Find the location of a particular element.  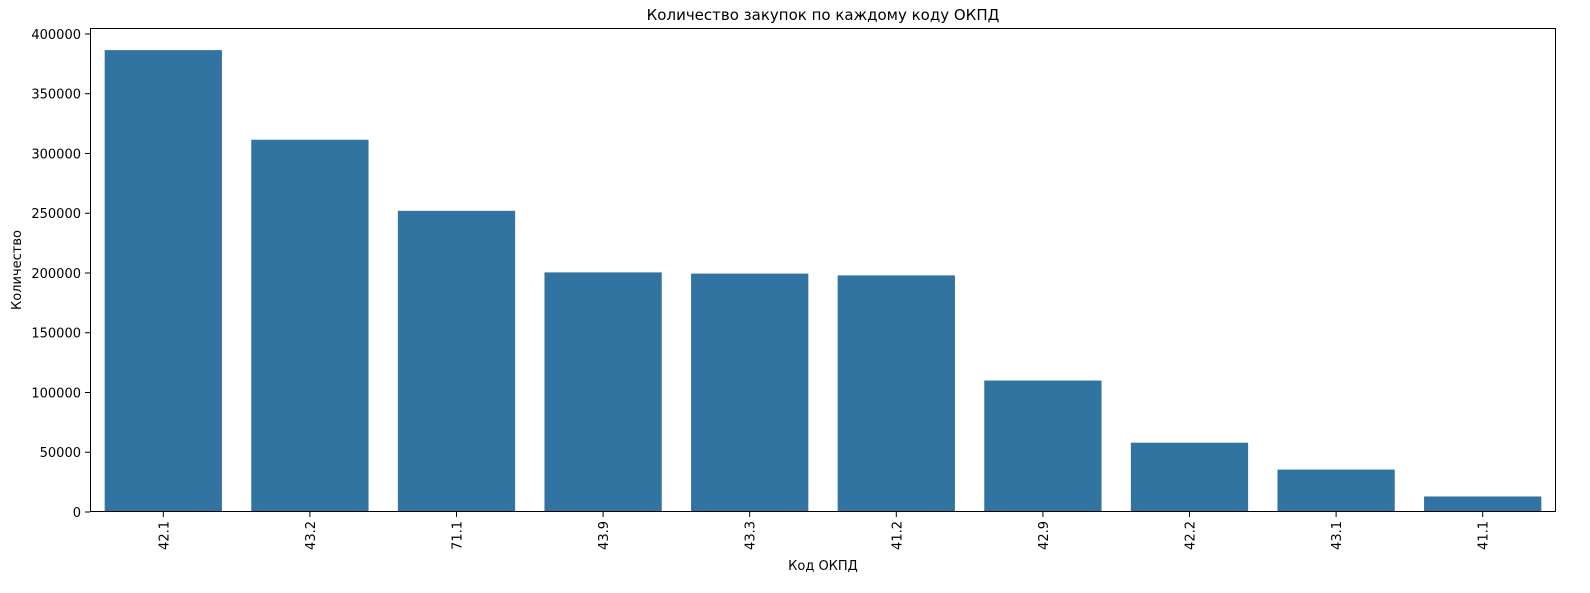

bar-71.1 is located at coordinates (456, 361).